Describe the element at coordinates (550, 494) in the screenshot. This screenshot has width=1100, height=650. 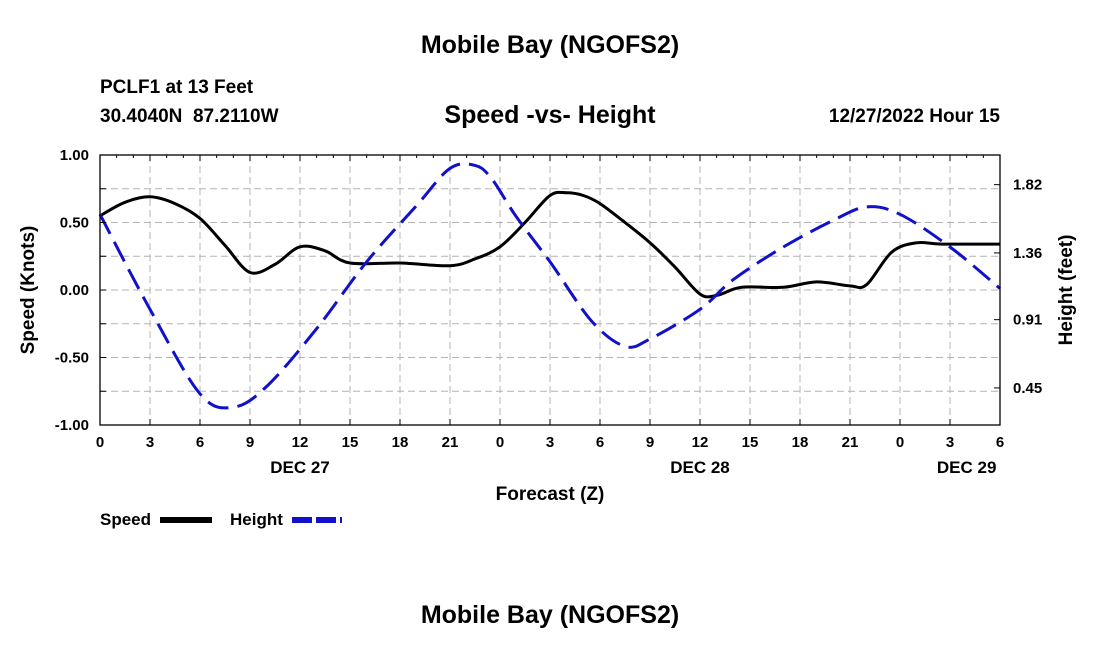
I see `x-axis-label: Forecast (Z)` at that location.